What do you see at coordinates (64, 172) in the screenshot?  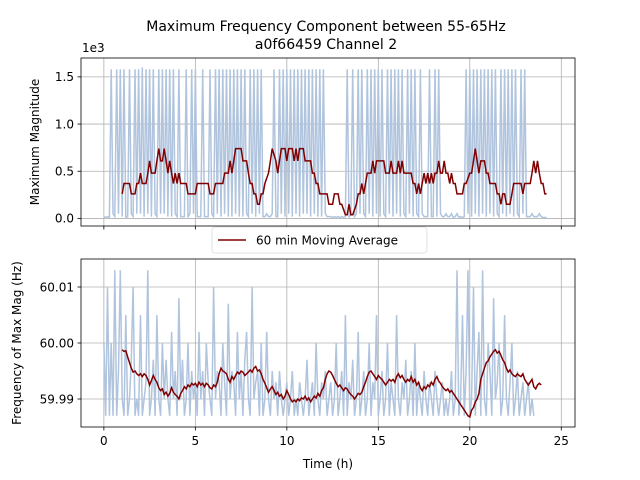 I see `top-y-tick-label: 0.5` at bounding box center [64, 172].